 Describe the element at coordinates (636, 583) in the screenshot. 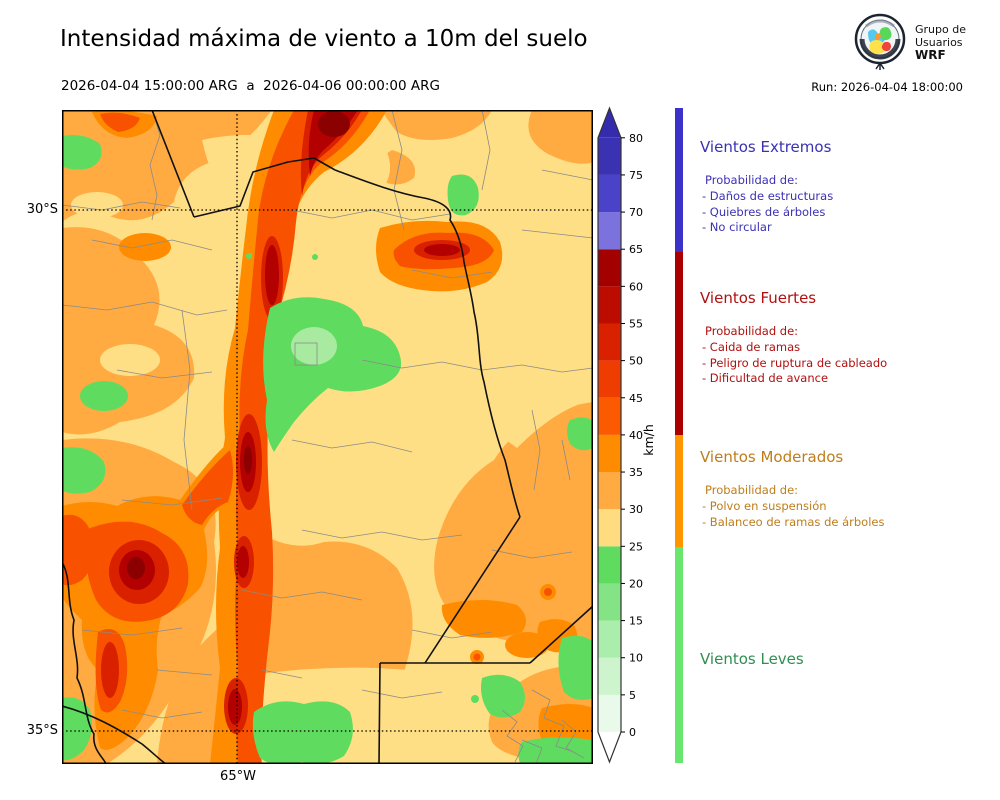

I see `svg-text: 20` at that location.